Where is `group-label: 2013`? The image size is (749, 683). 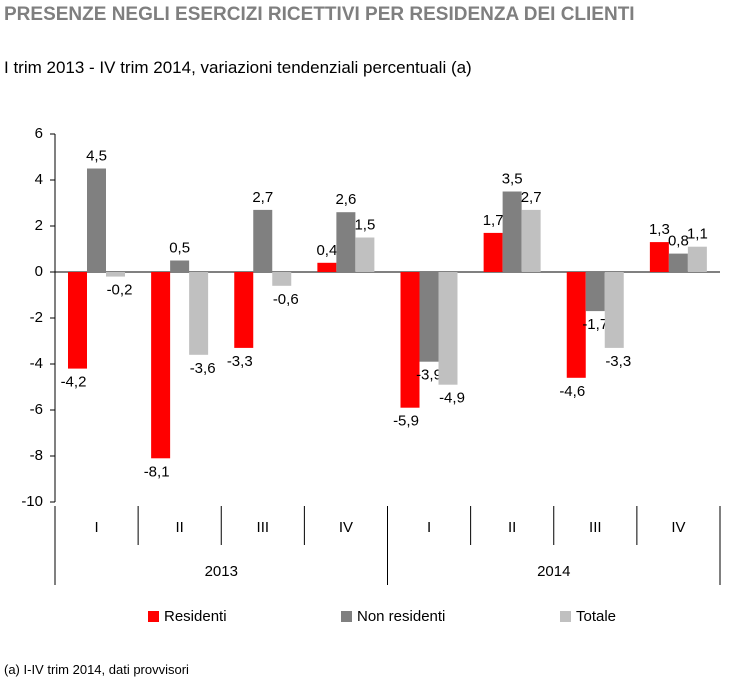 group-label: 2013 is located at coordinates (221, 571).